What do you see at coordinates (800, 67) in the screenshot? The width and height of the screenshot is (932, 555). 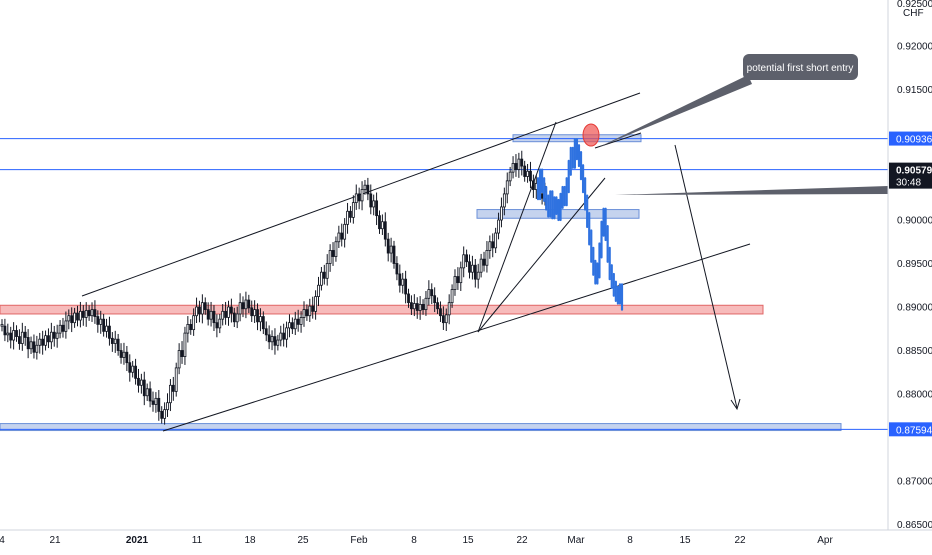 I see `callout-box` at bounding box center [800, 67].